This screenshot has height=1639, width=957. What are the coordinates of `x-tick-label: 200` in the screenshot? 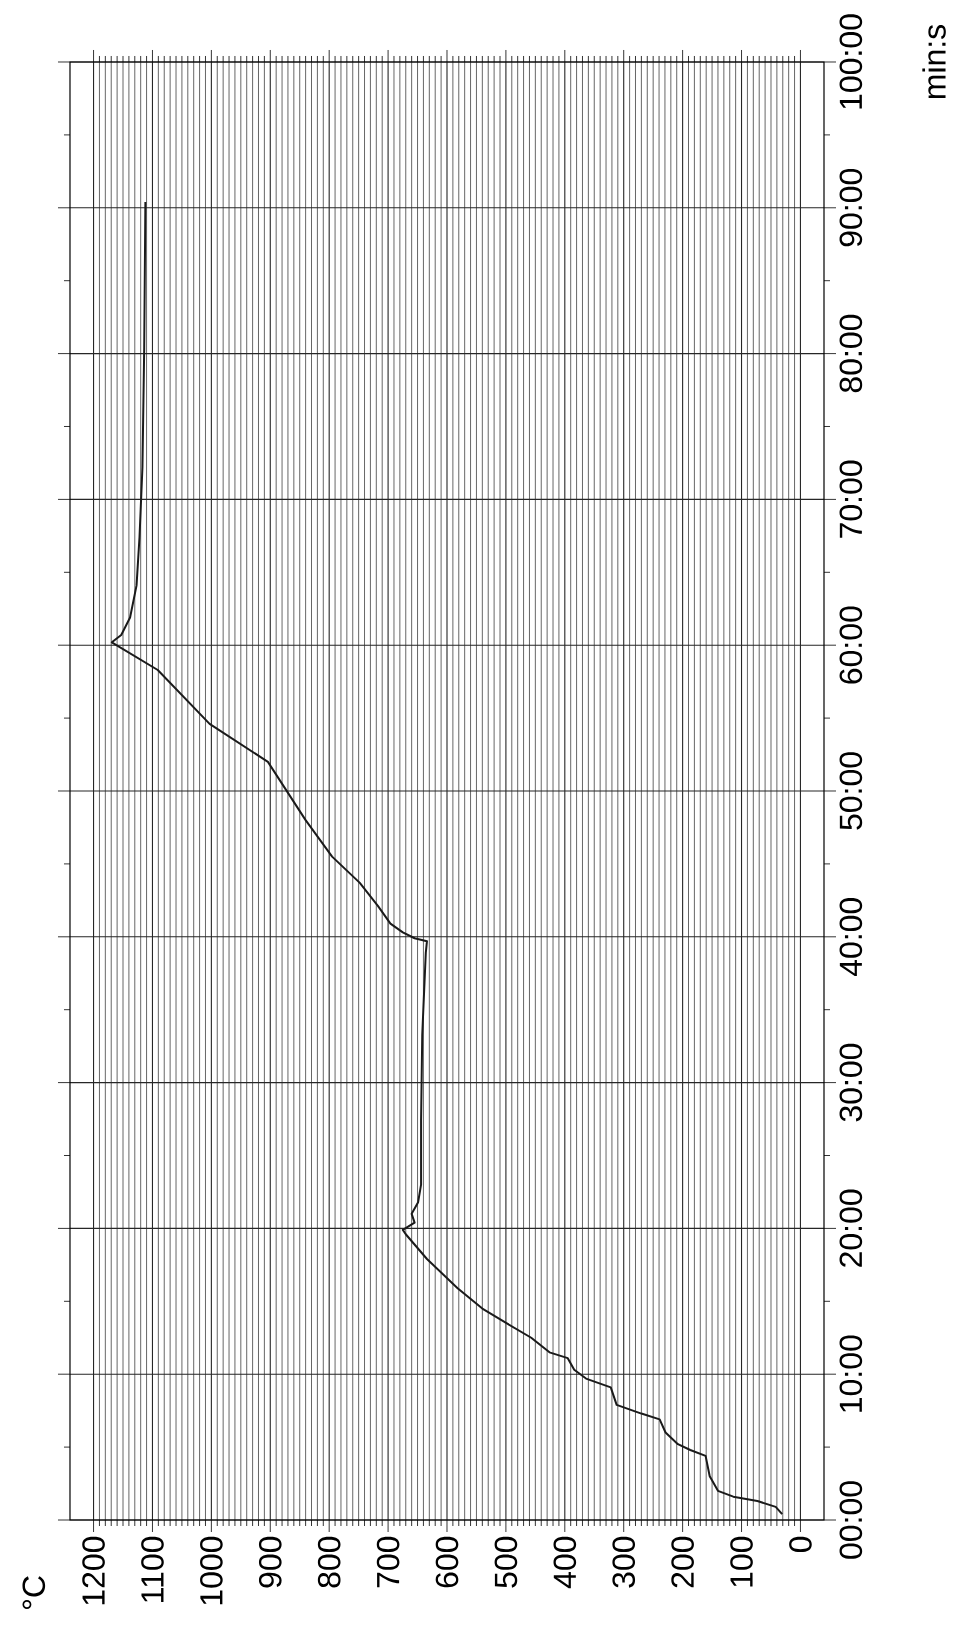 It's located at (682, 1562).